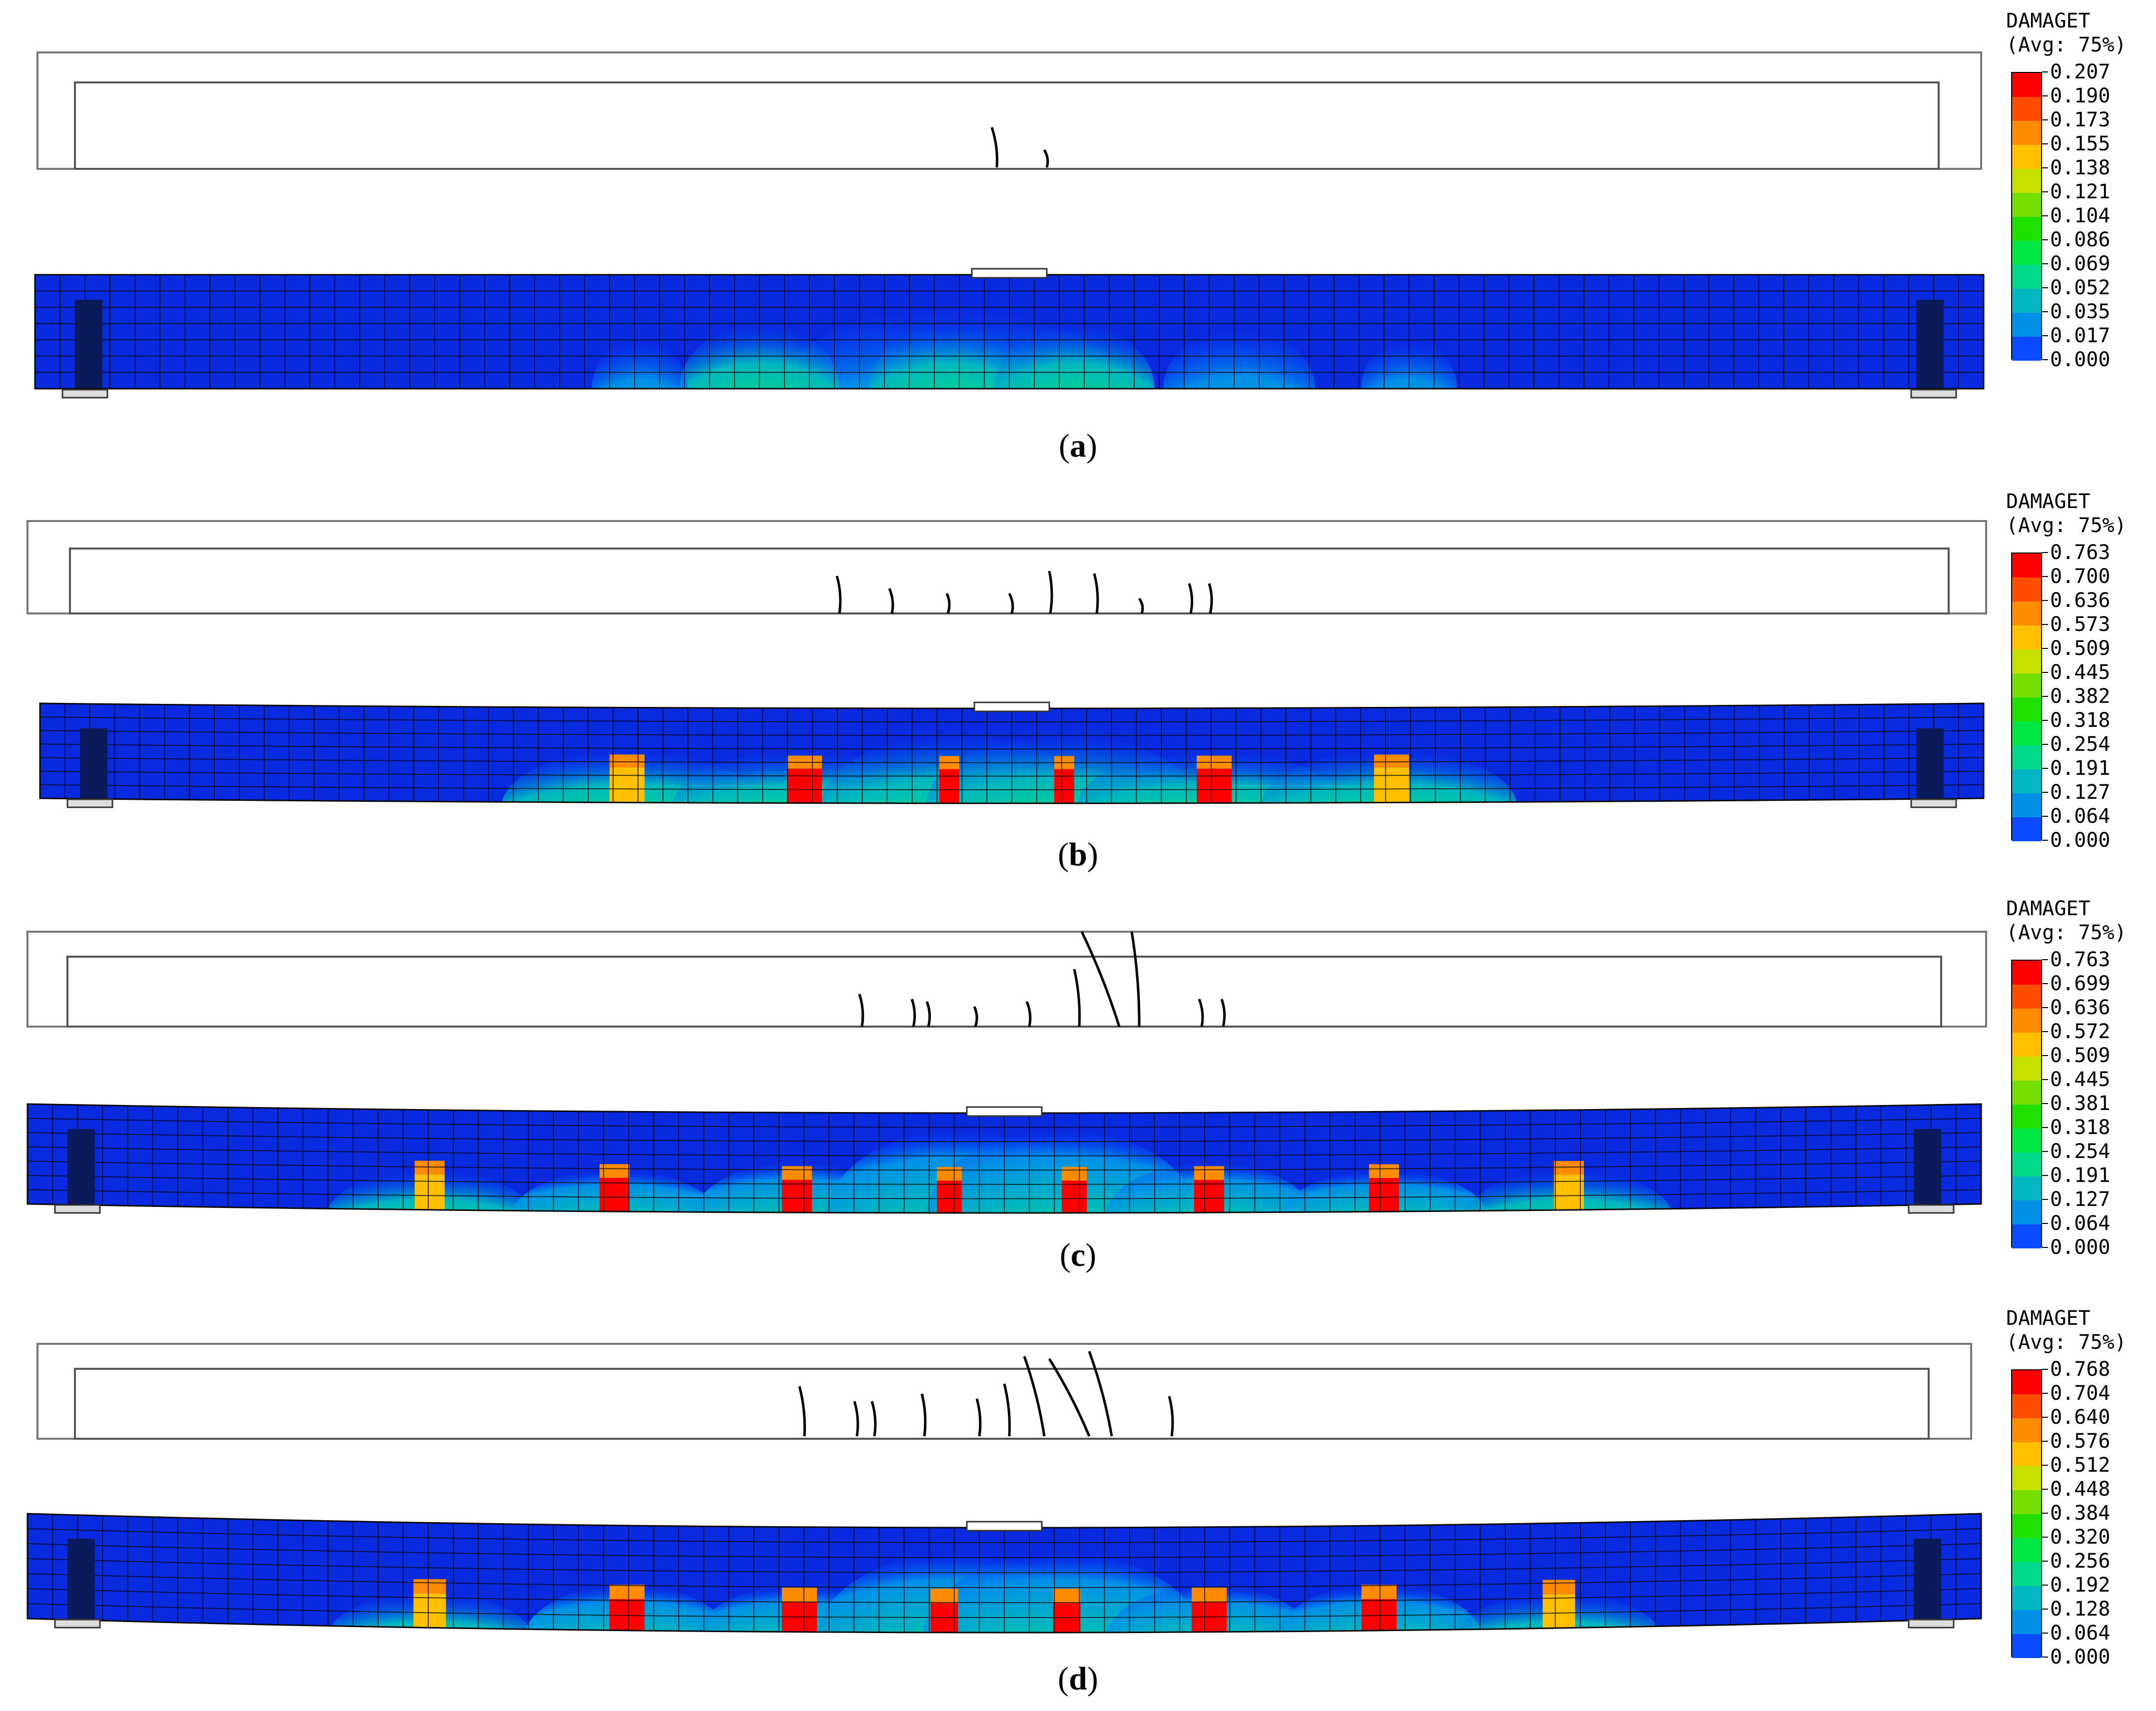 This screenshot has width=2156, height=1711. Describe the element at coordinates (2080, 311) in the screenshot. I see `legend-value: 0.035` at that location.